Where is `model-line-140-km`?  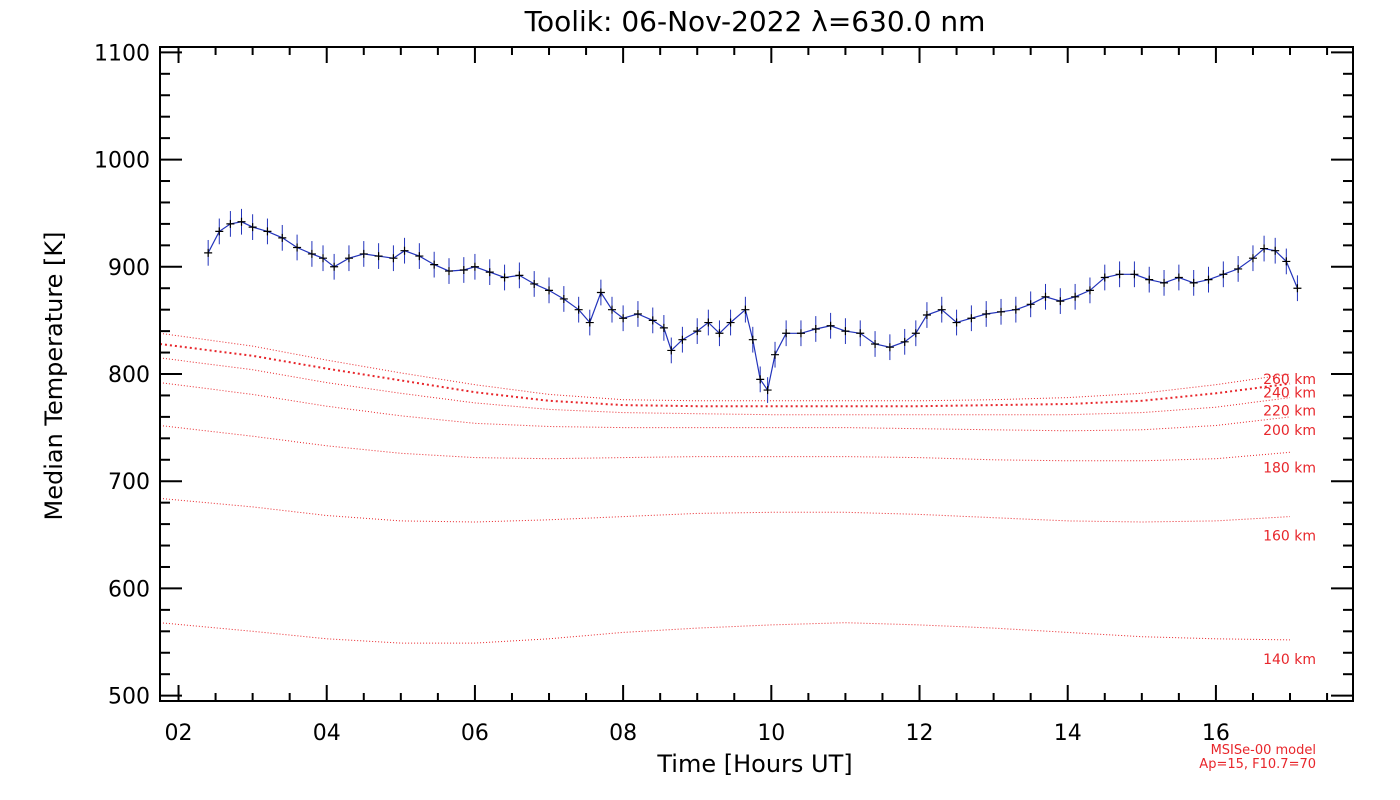
model-line-140-km is located at coordinates (725, 633).